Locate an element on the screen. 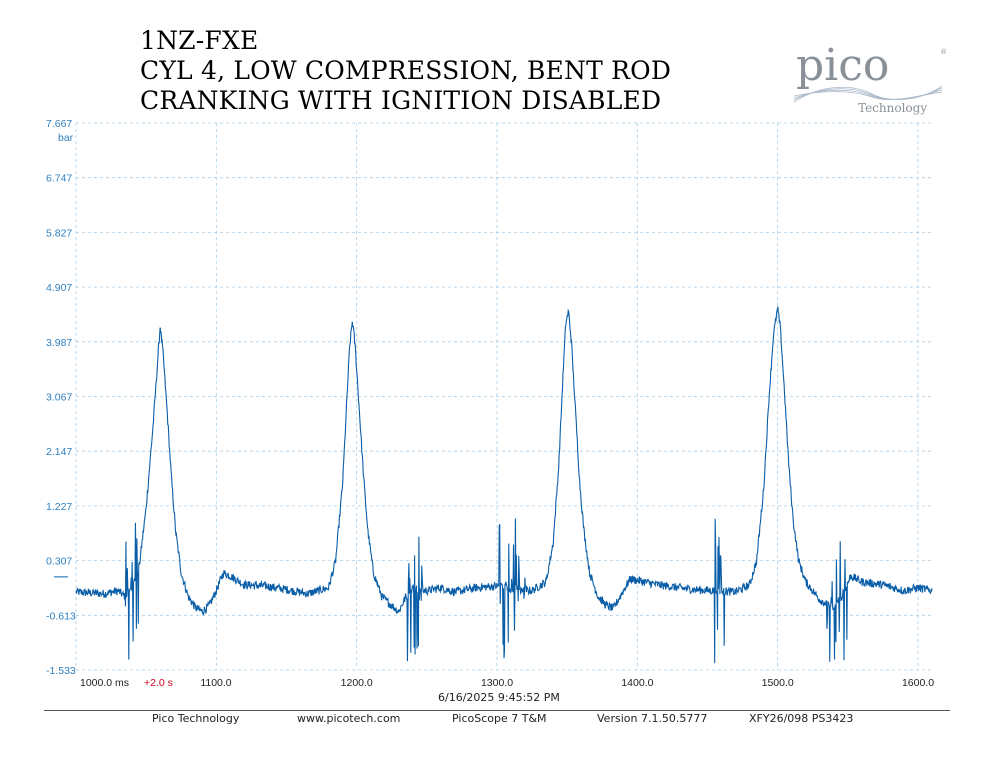 The height and width of the screenshot is (760, 985). y-tick-label: -0.613 is located at coordinates (61, 616).